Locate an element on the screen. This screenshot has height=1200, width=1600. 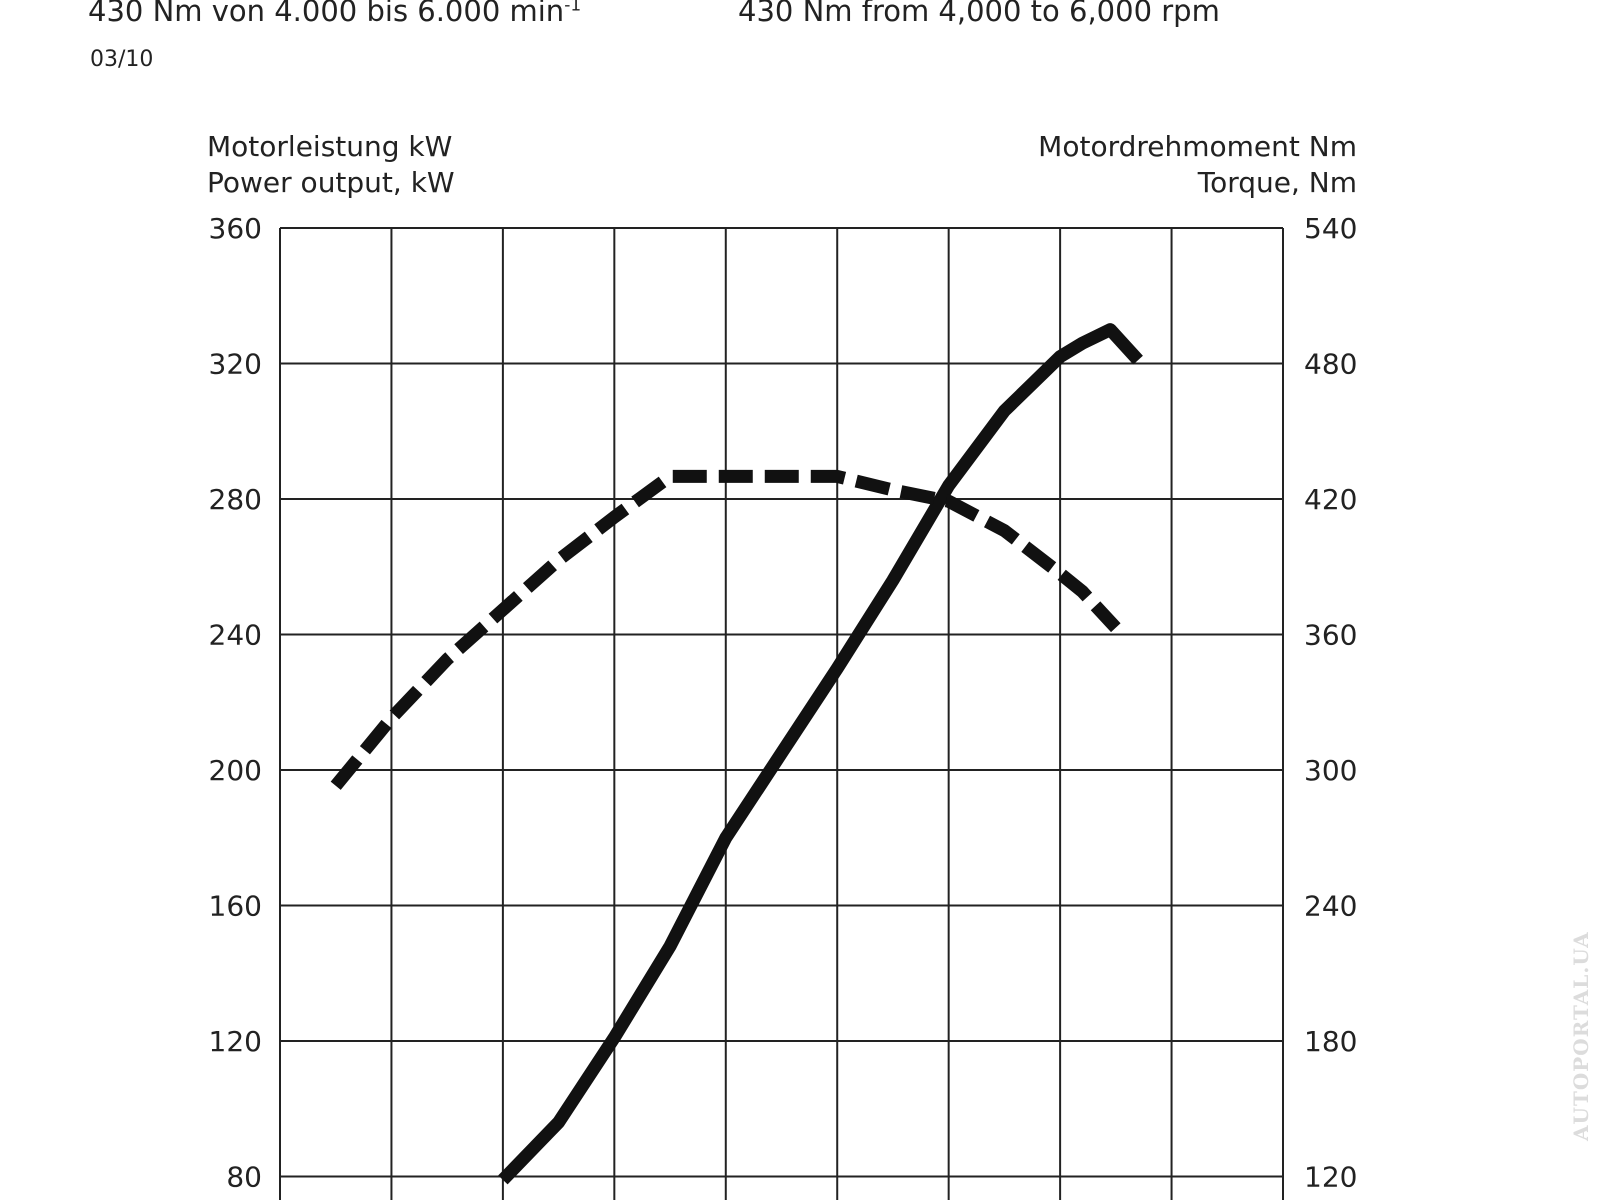
right-tick-label: 300 is located at coordinates (1330, 770).